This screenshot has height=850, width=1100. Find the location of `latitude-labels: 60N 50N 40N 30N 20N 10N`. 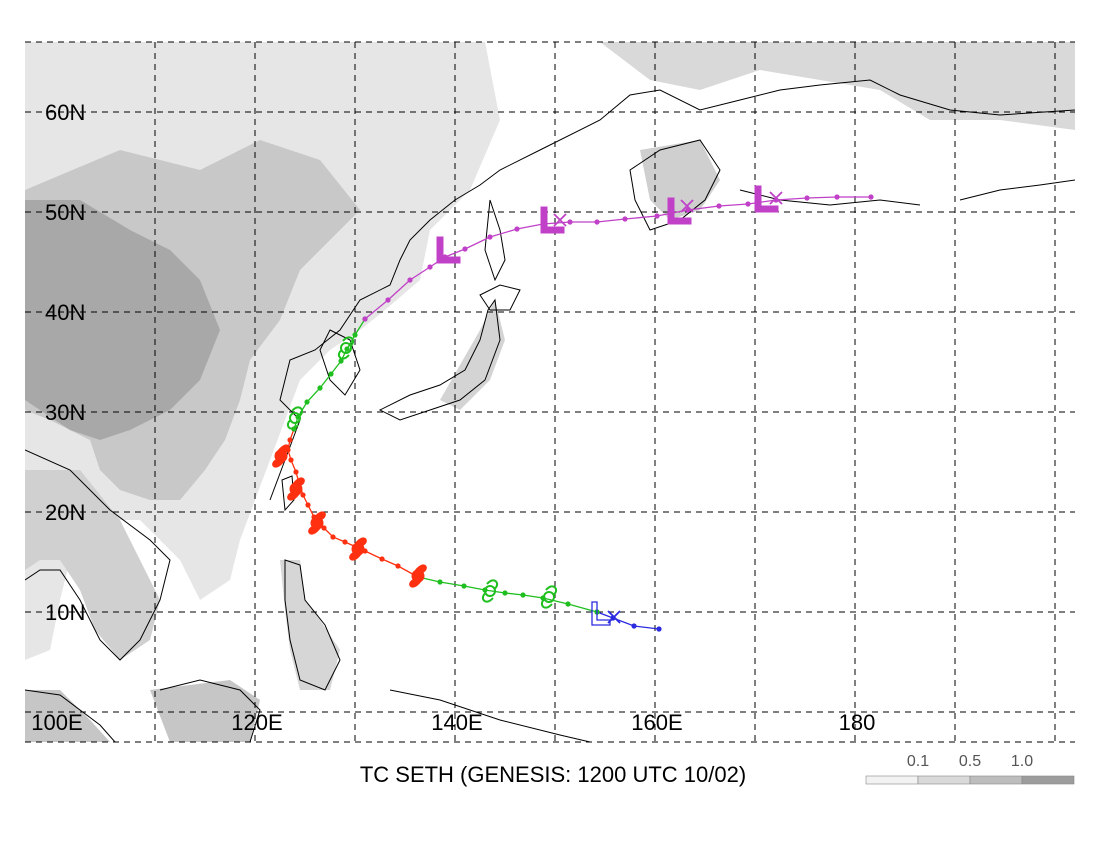

latitude-labels: 60N 50N 40N 30N 20N 10N is located at coordinates (65, 362).